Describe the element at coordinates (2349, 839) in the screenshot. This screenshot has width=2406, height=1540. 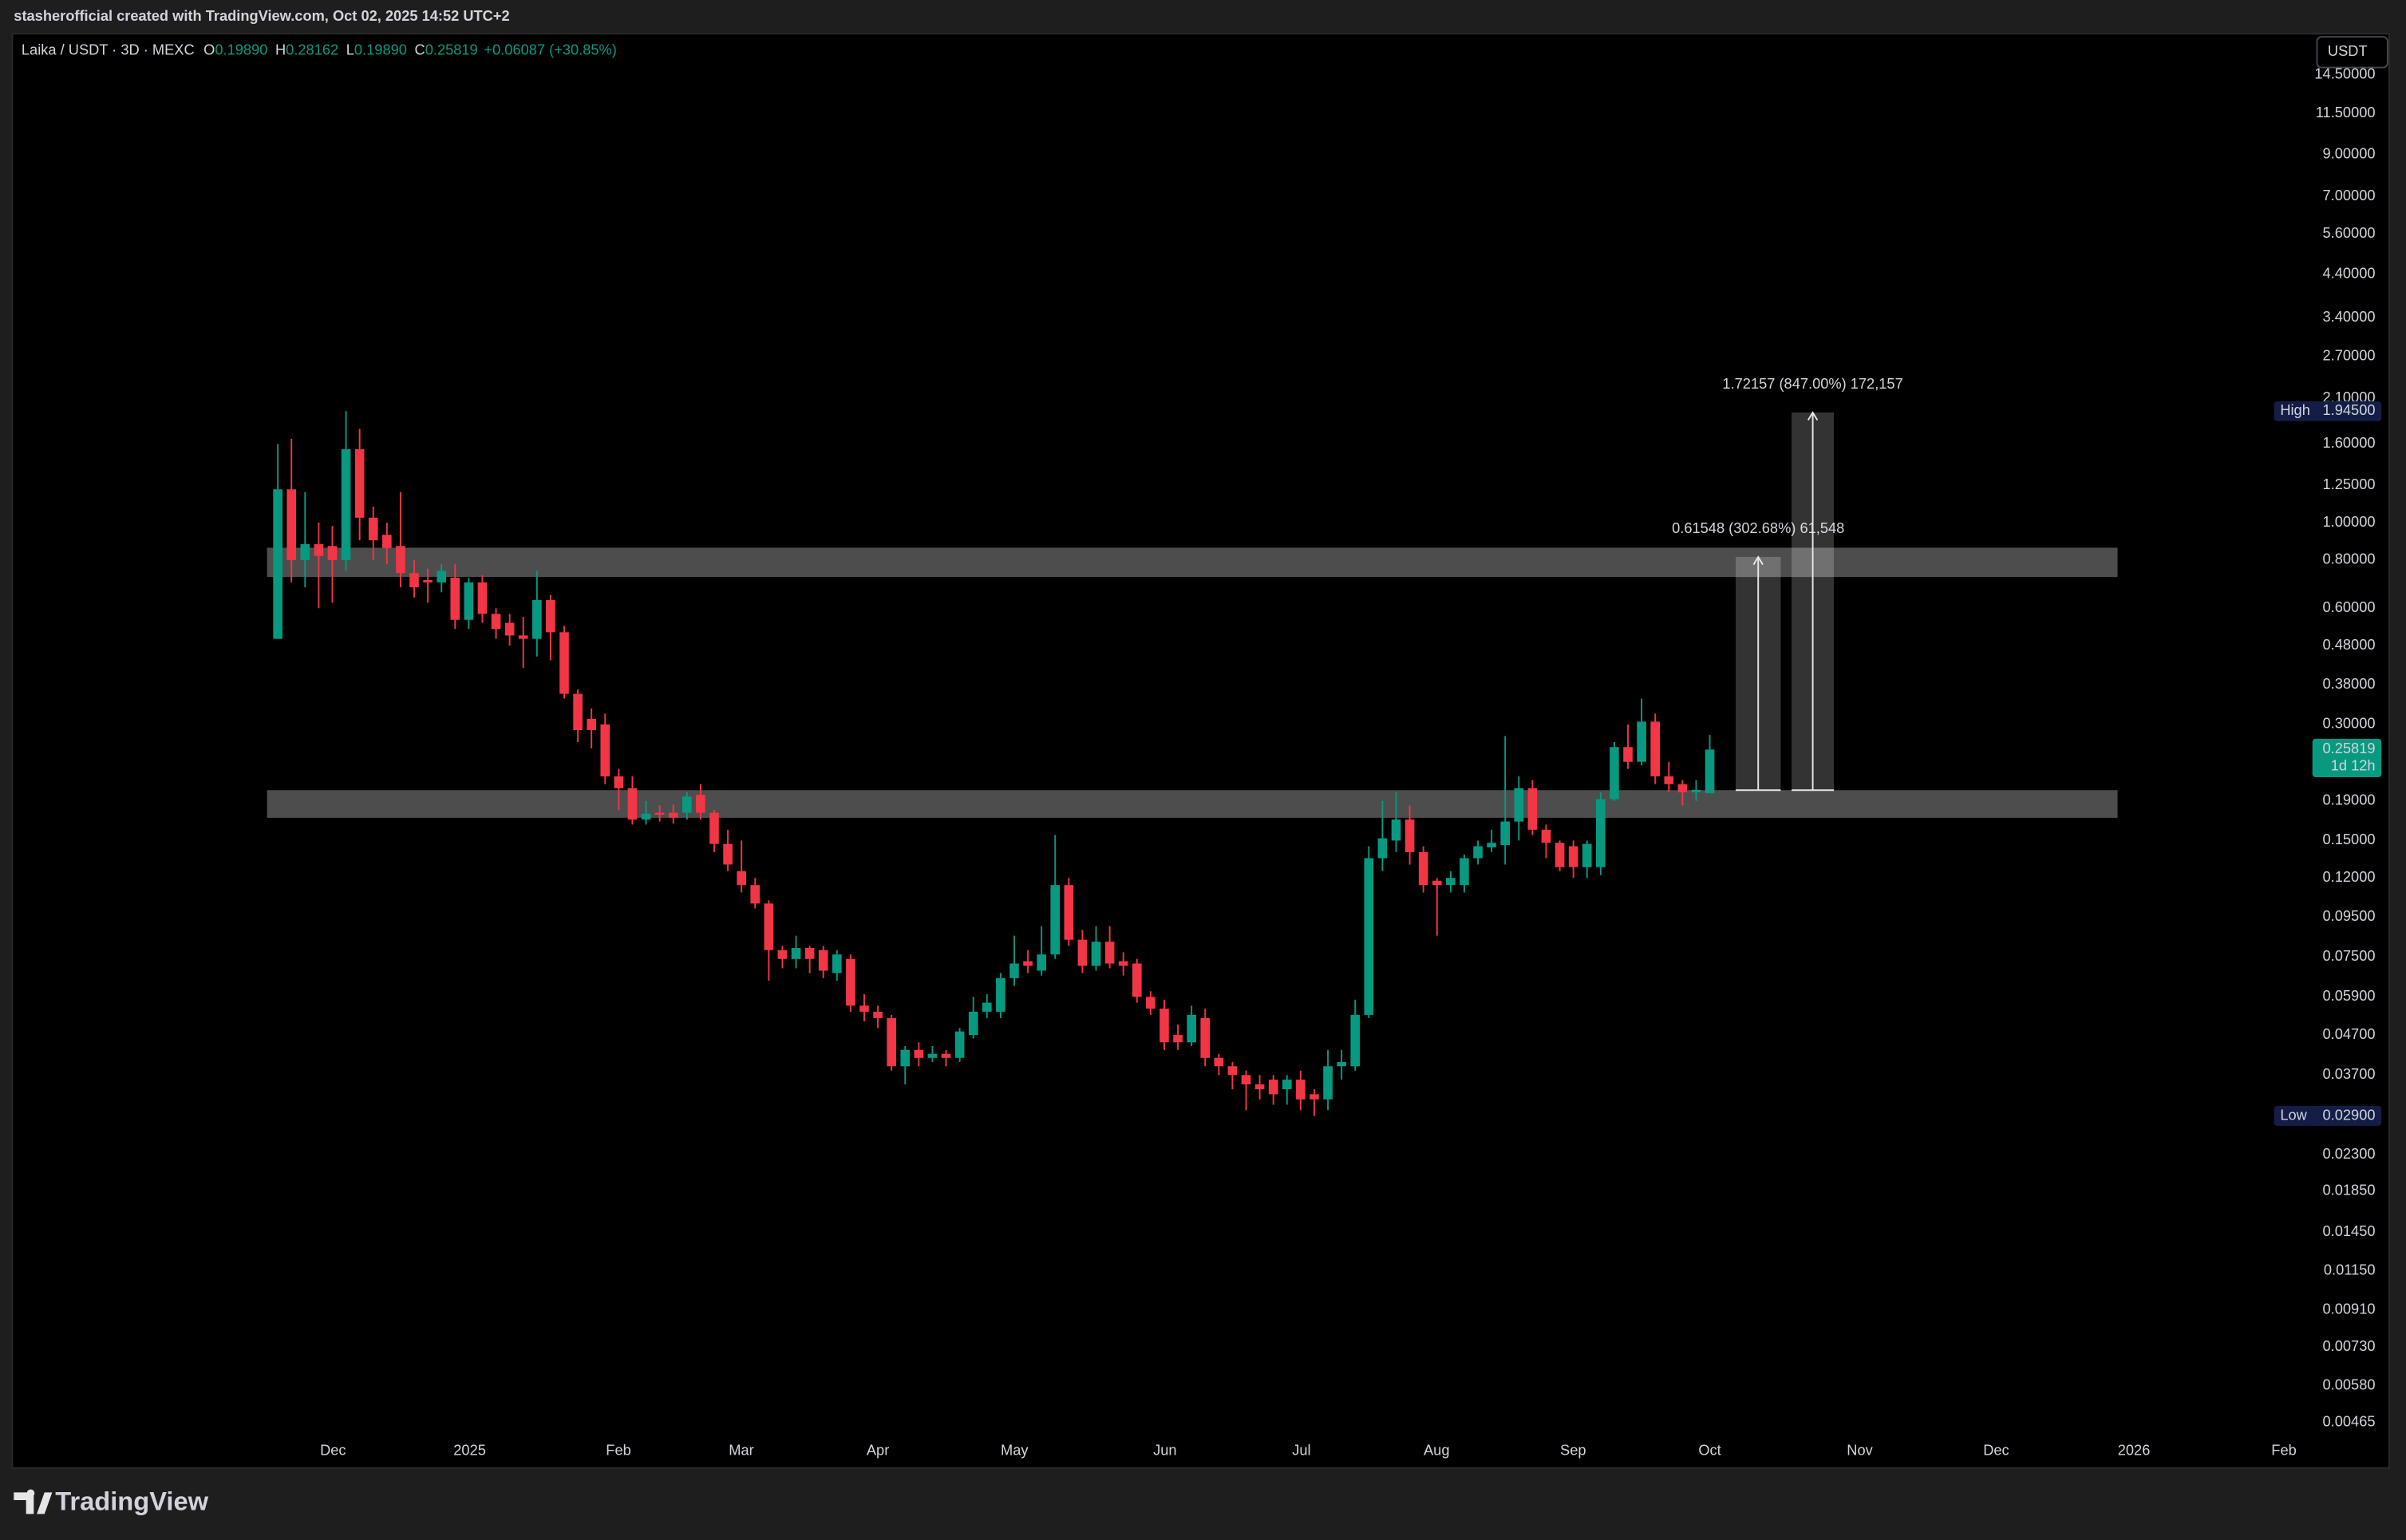
I see `y-tick-label: 0.15000` at that location.